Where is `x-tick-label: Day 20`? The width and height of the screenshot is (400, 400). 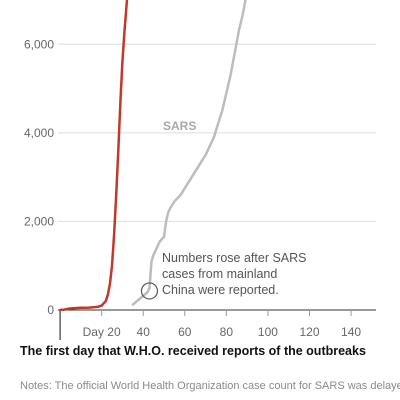
x-tick-label: Day 20 is located at coordinates (102, 332).